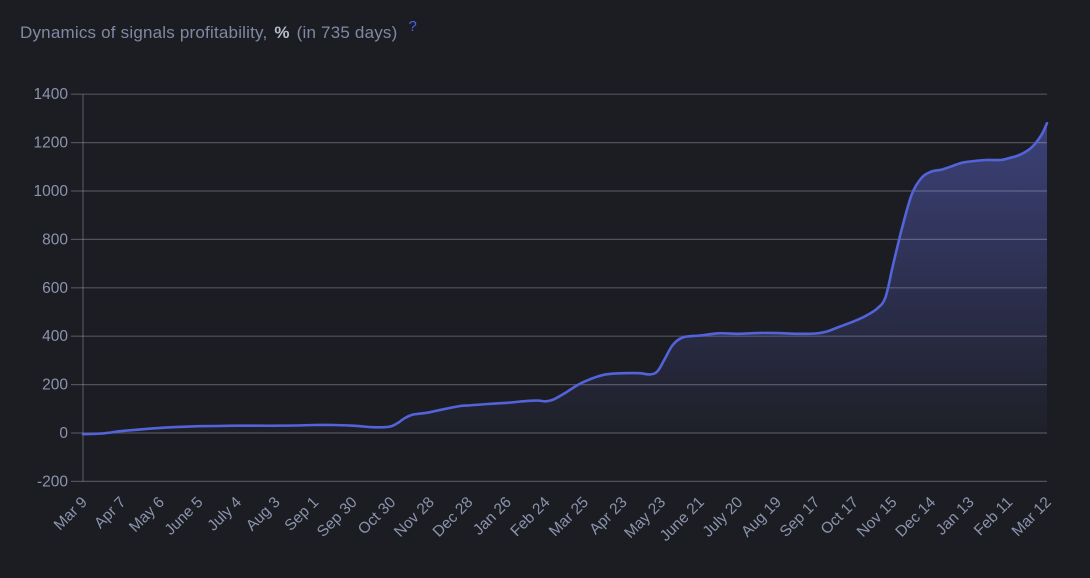 This screenshot has width=1090, height=578. What do you see at coordinates (71, 514) in the screenshot?
I see `x-axis-label: Mar 9` at bounding box center [71, 514].